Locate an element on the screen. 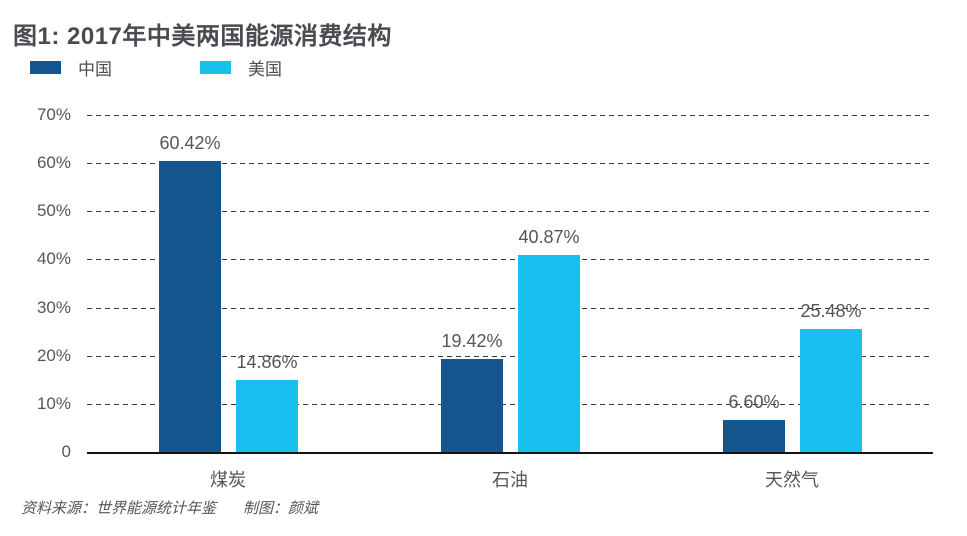 The height and width of the screenshot is (536, 967). legend: 中国 美国 is located at coordinates (483, 68).